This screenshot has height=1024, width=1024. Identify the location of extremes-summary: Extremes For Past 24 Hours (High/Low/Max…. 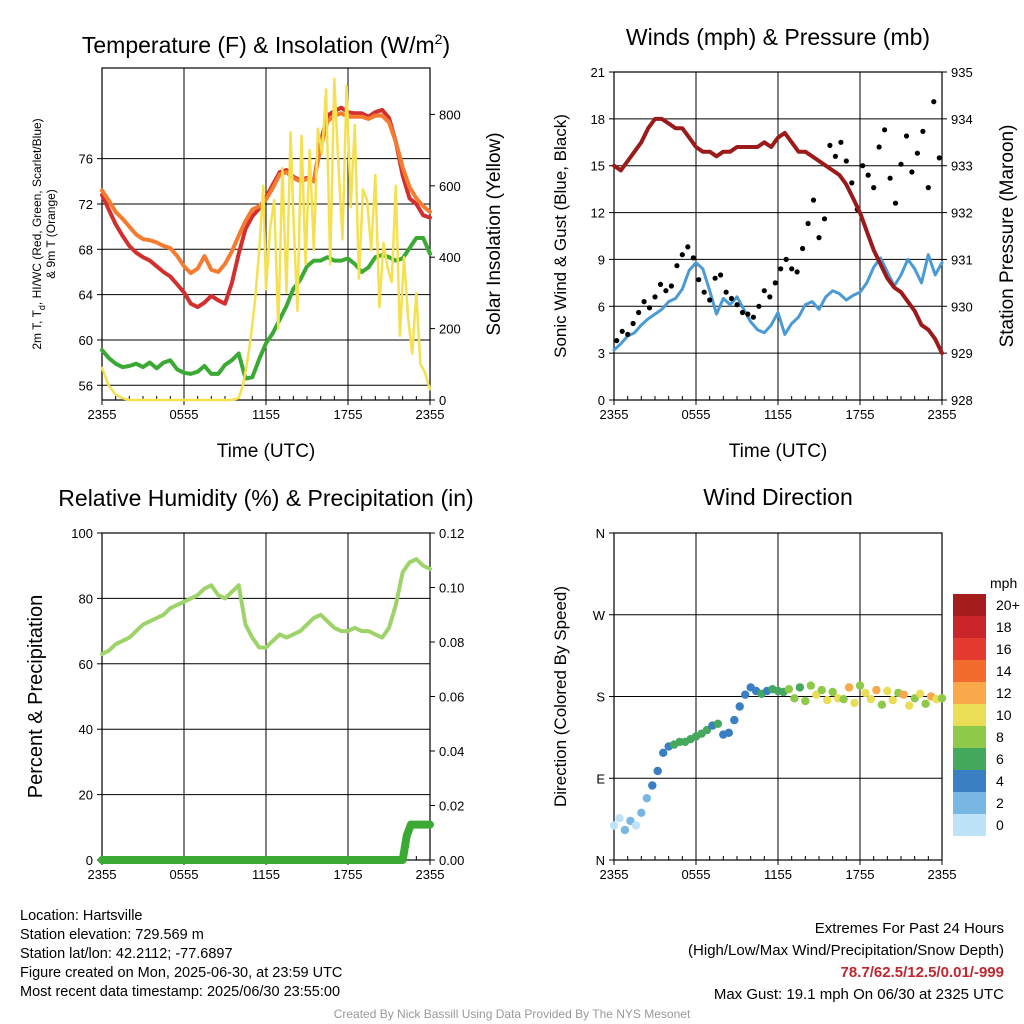
(846, 962).